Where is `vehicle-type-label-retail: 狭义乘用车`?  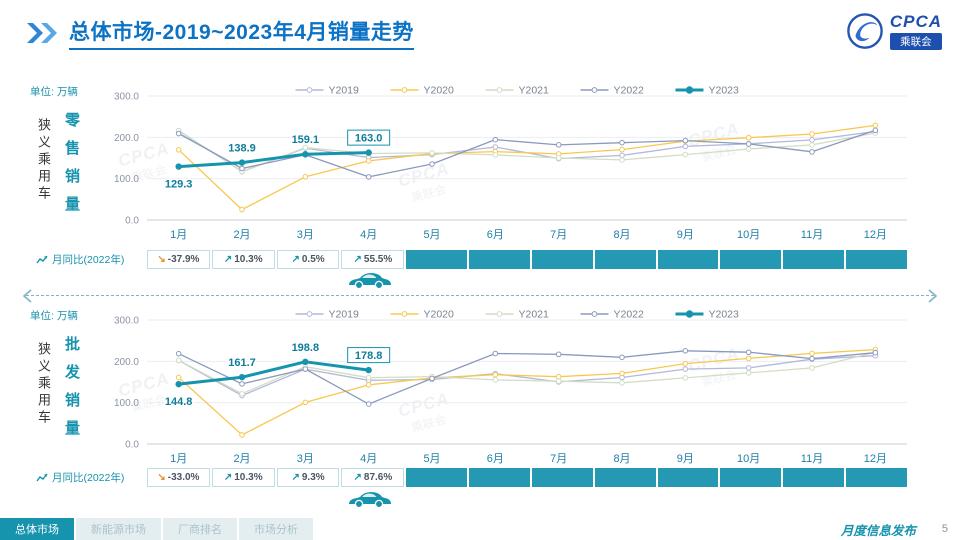 vehicle-type-label-retail: 狭义乘用车 is located at coordinates (43, 160).